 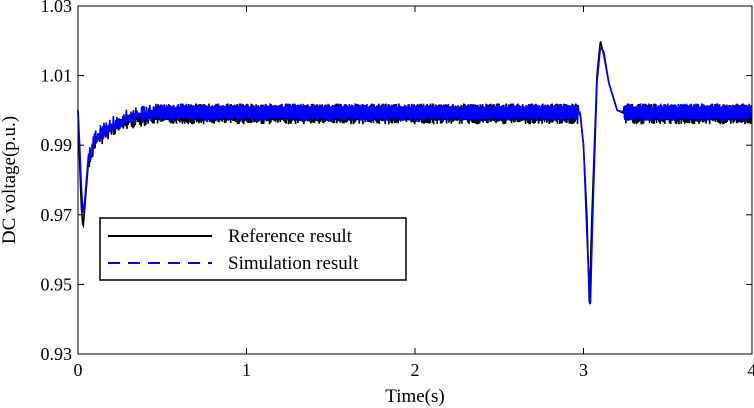 What do you see at coordinates (78, 370) in the screenshot?
I see `x-tick-label: 0` at bounding box center [78, 370].